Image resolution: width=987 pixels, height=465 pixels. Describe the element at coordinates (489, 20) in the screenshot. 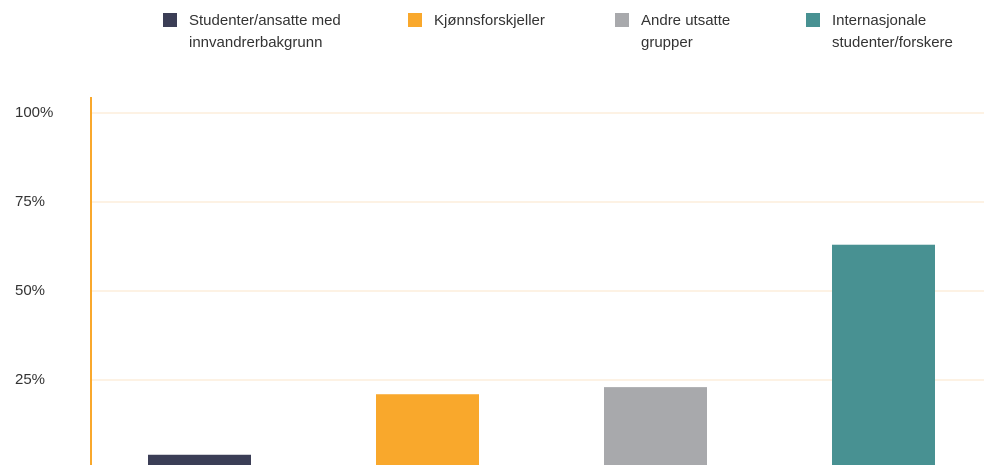

I see `legend-label: Kjønnsforskjeller` at that location.